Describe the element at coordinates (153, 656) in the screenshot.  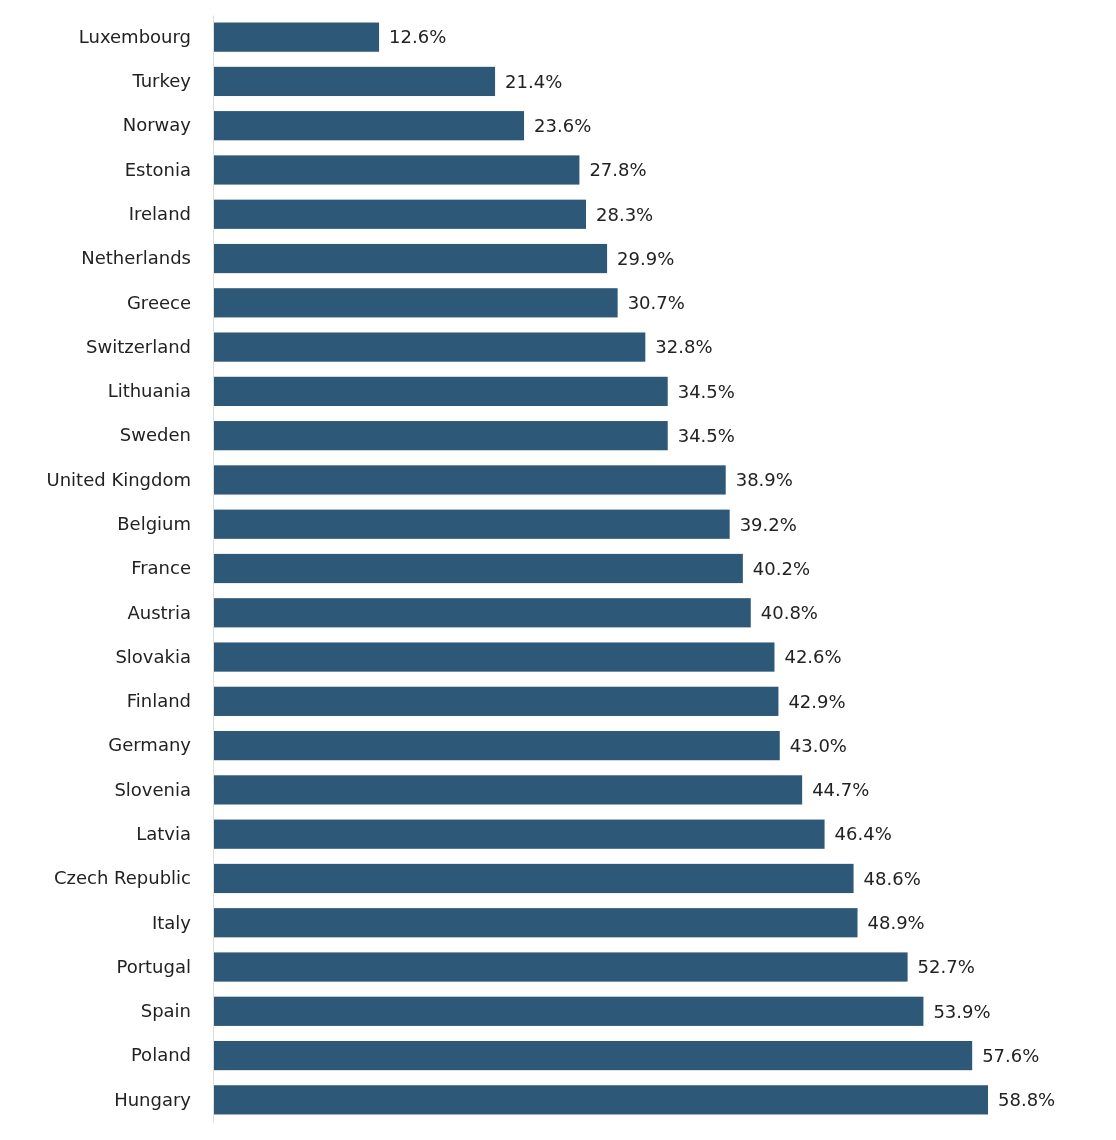
I see `y-tick-label: Slovakia` at that location.